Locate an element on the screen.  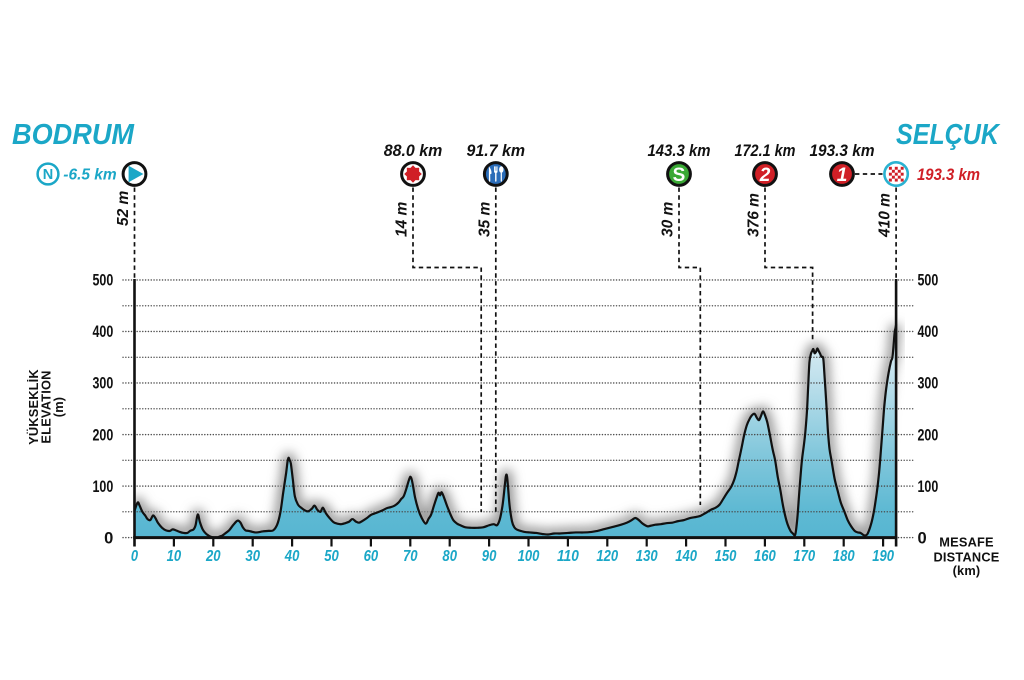
svg-text: 190 is located at coordinates (883, 556).